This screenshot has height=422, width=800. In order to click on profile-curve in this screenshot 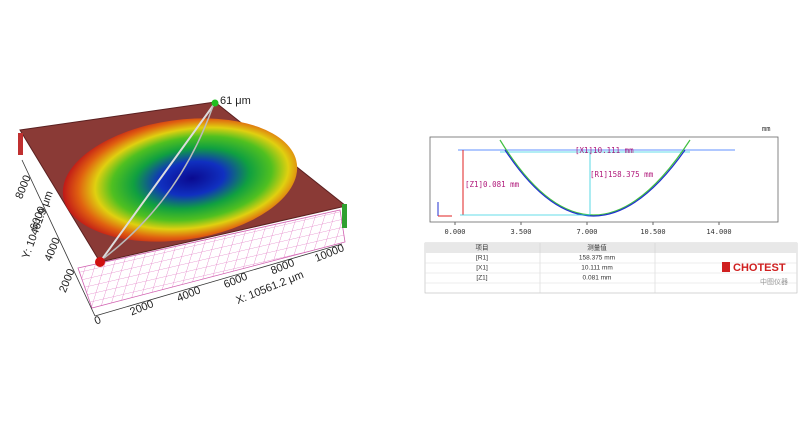, I will do `click(595, 183)`.